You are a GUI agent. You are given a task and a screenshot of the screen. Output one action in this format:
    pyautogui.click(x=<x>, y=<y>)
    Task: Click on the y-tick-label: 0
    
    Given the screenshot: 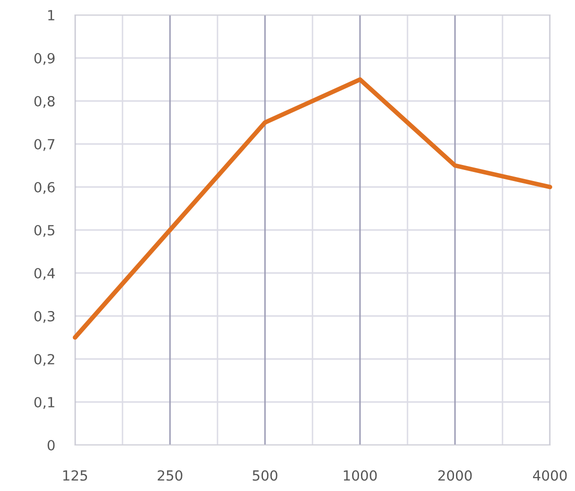 What is the action you would take?
    pyautogui.click(x=51, y=445)
    